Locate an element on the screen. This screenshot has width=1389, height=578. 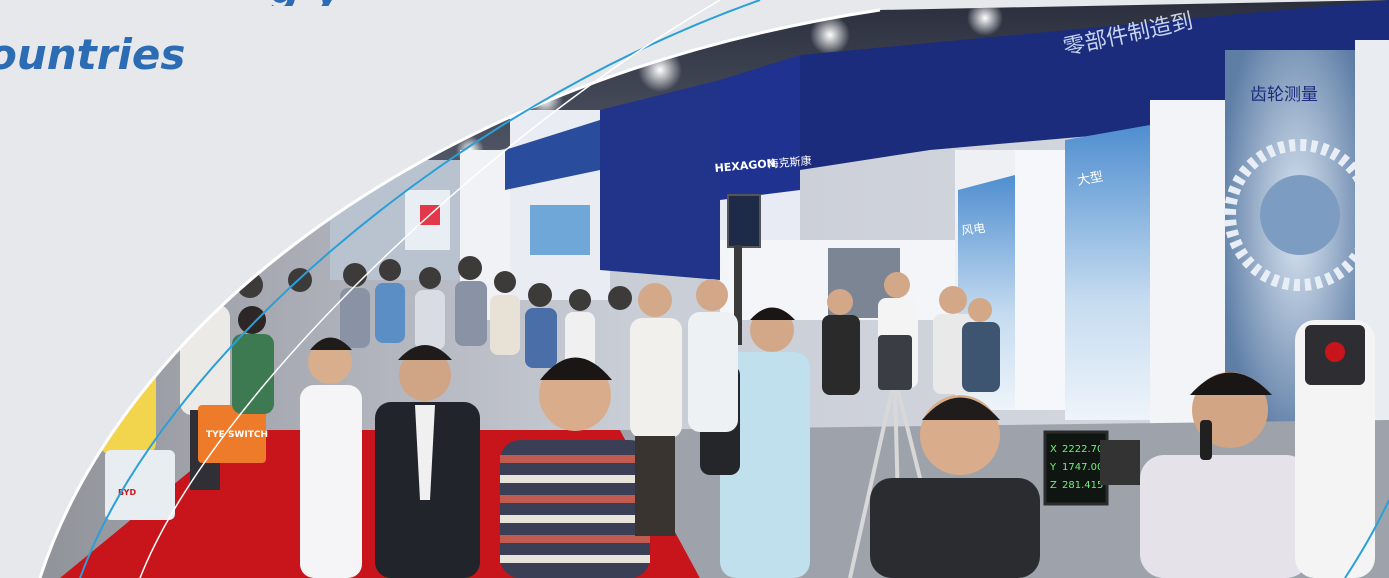
bag-text: TYE SWITCH is located at coordinates (237, 435).